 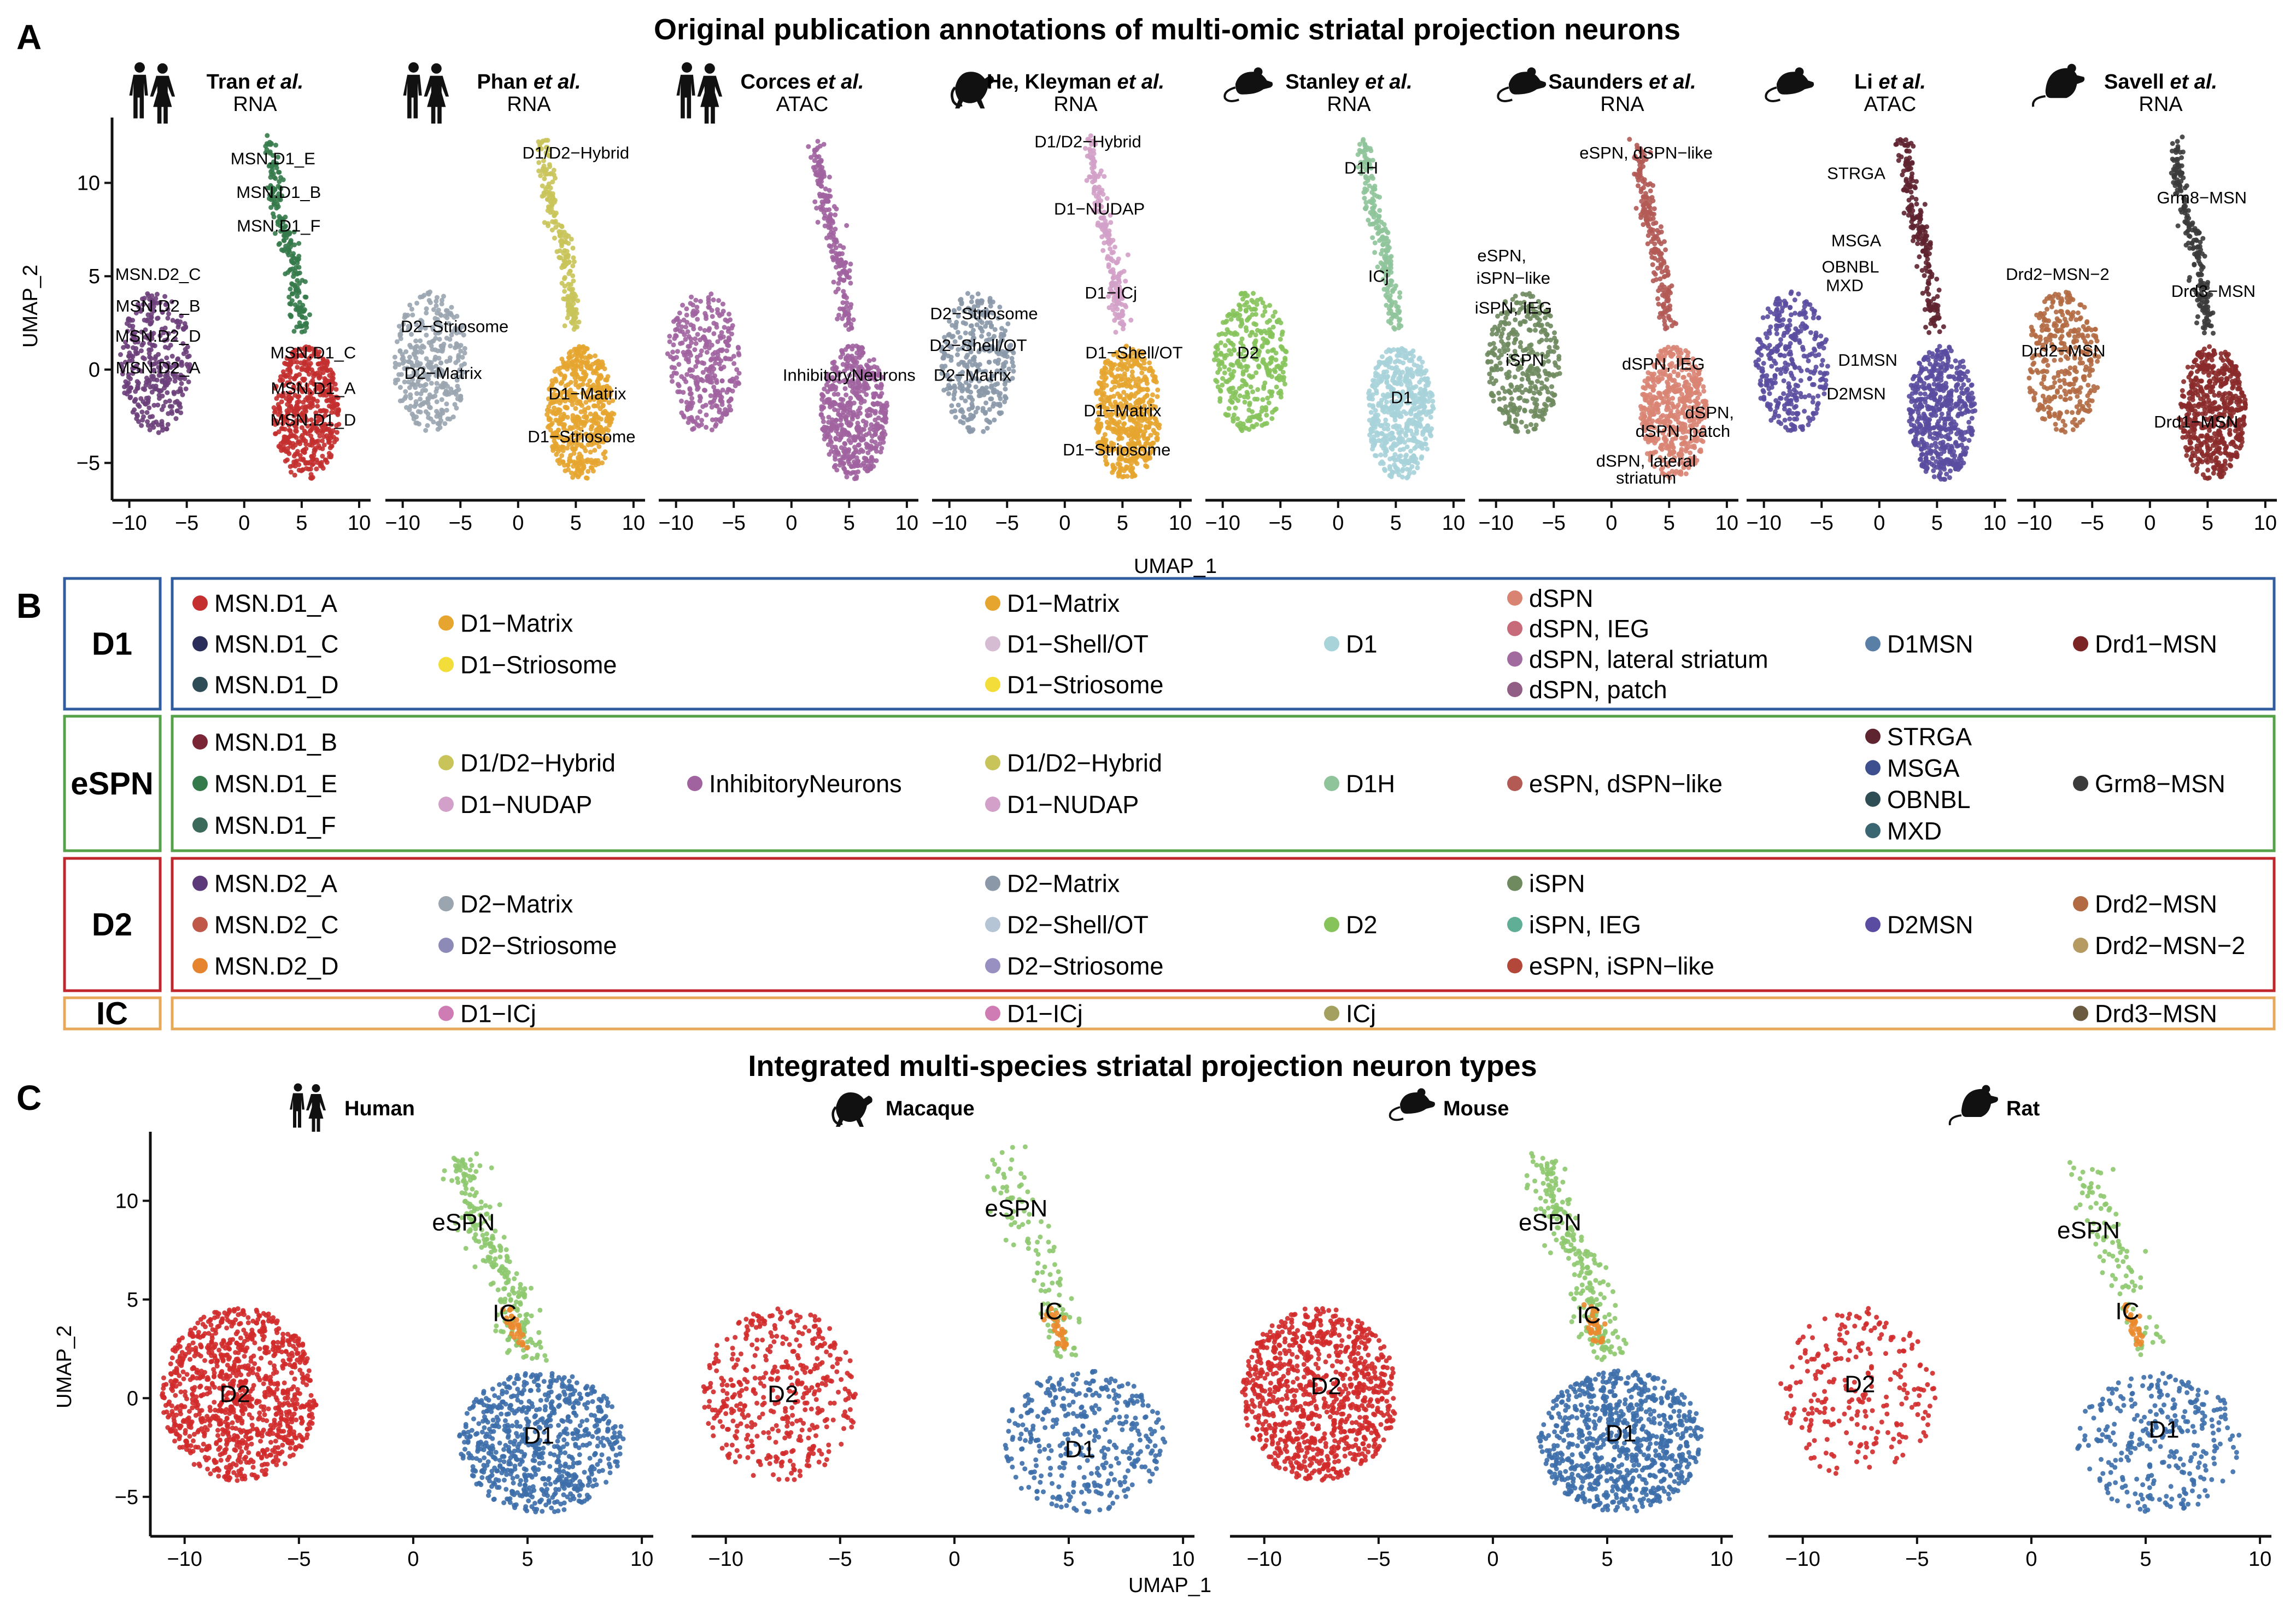 I want to click on cluster-label: D2−Striosome, so click(x=984, y=313).